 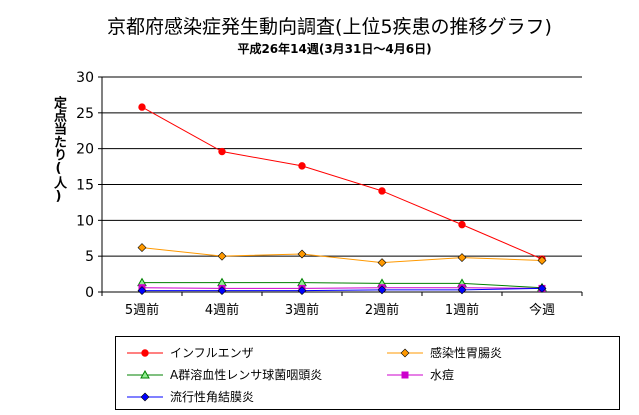 I want to click on series-line-strep-pharyngitis, so click(x=342, y=285).